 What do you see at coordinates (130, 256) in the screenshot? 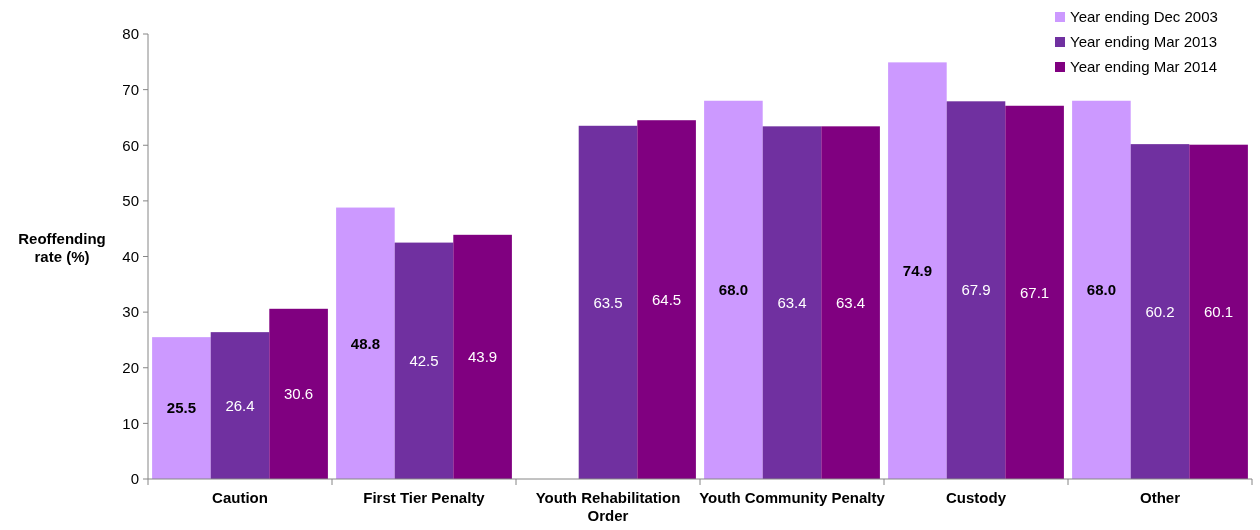
I see `y-tick-label: 40` at bounding box center [130, 256].